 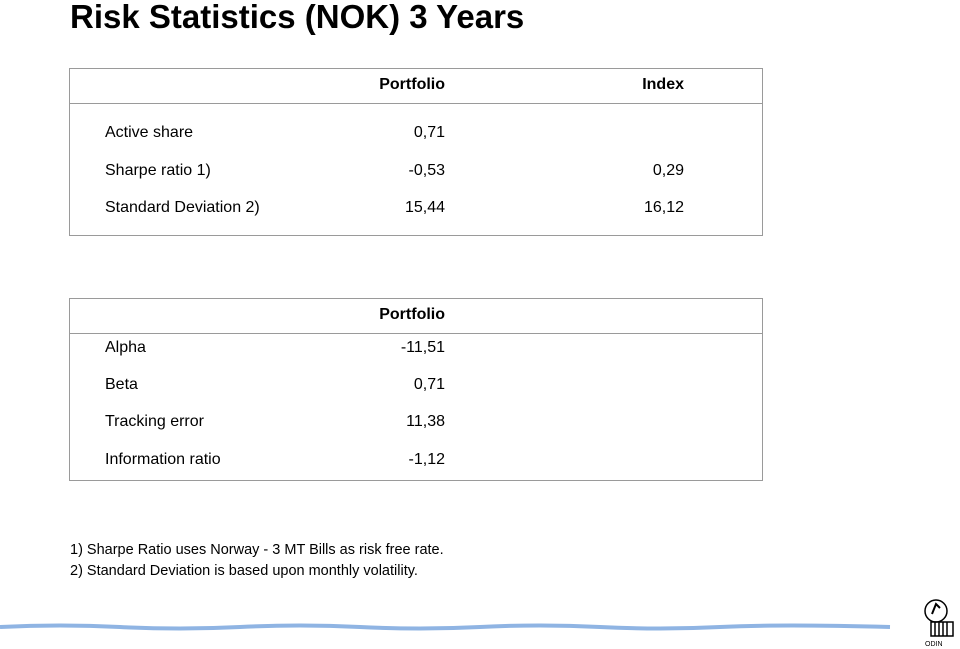 What do you see at coordinates (445, 627) in the screenshot?
I see `wave-line` at bounding box center [445, 627].